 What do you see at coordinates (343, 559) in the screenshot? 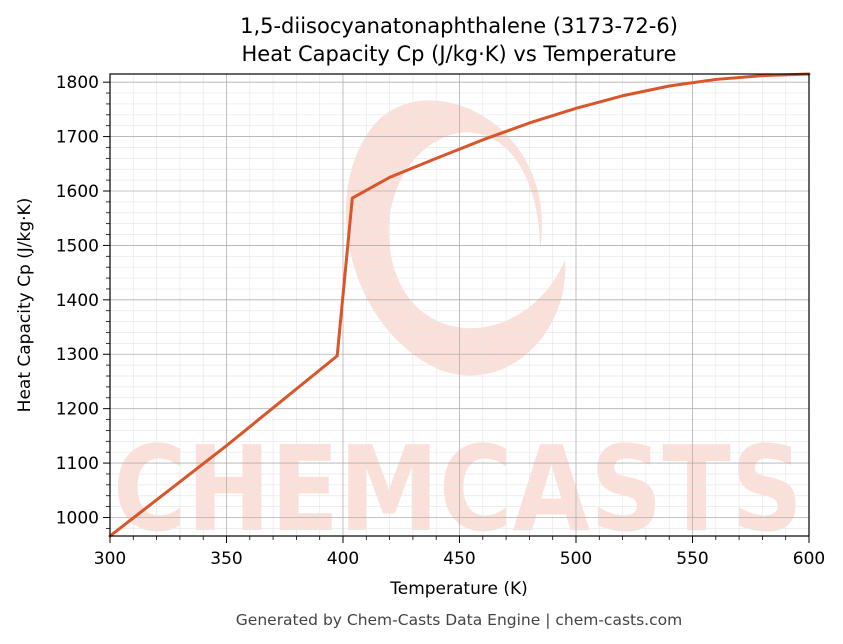
I see `x-tick-label: 400` at bounding box center [343, 559].